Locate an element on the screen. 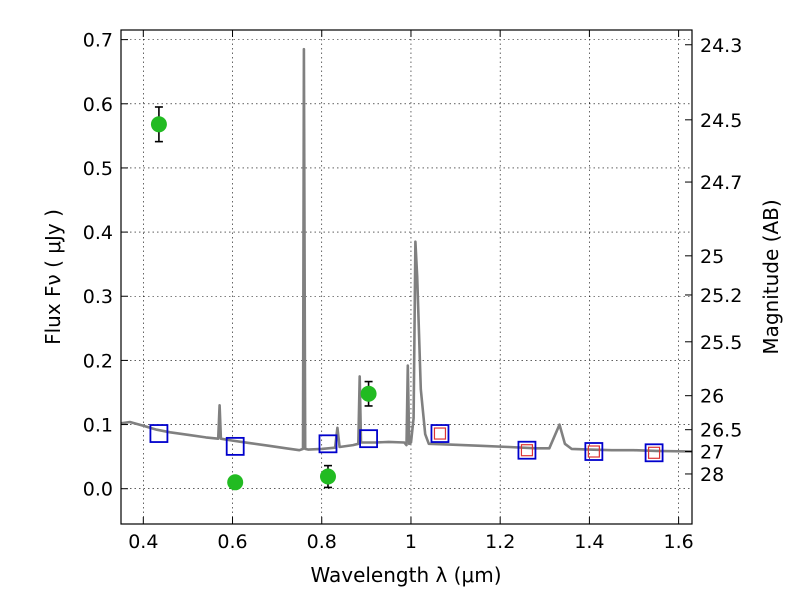  y-tick-label: 0.0 is located at coordinates (98, 490).